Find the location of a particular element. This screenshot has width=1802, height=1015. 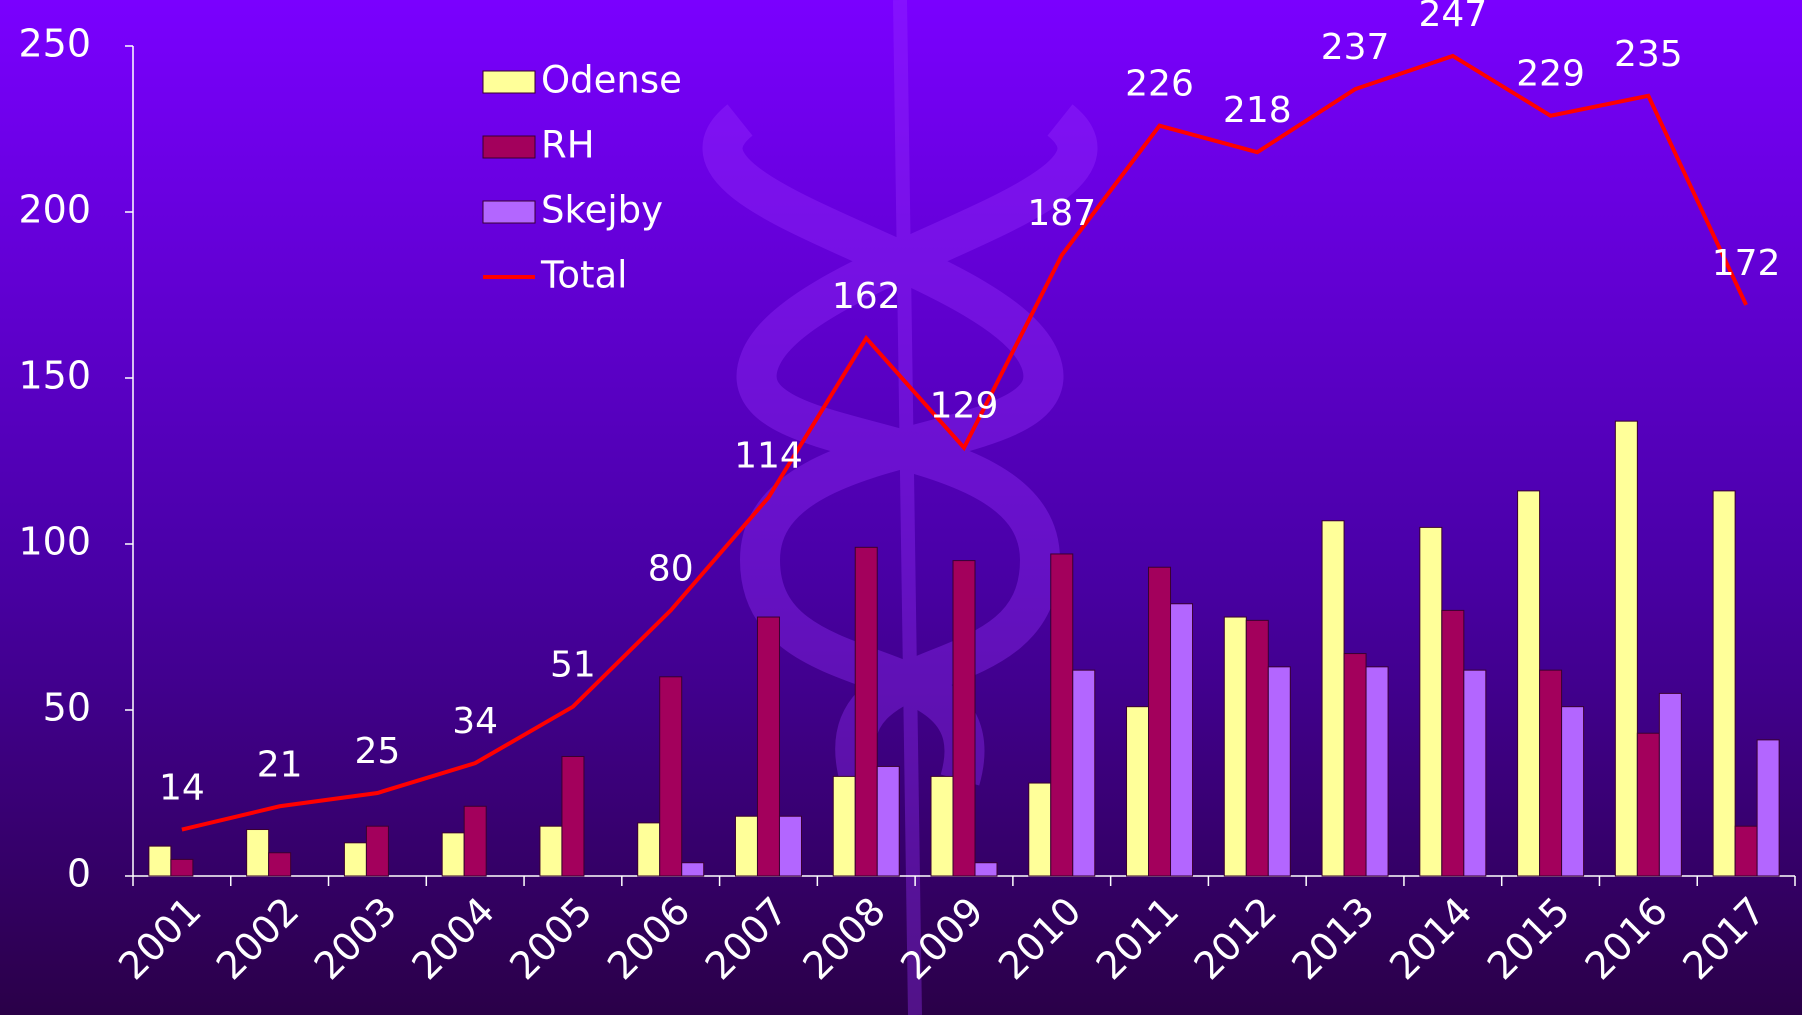

data-label: 218 is located at coordinates (1257, 110).